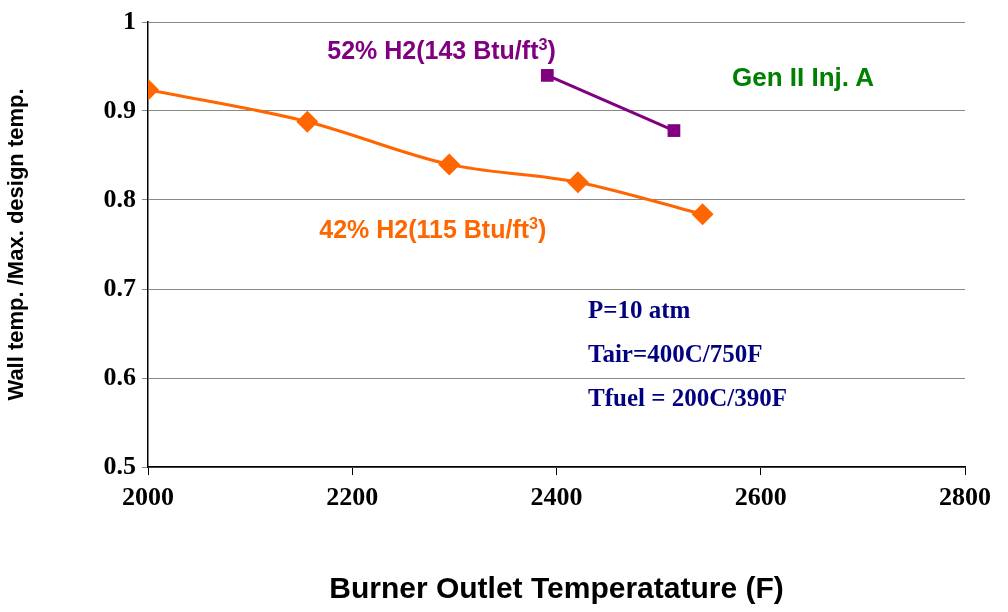  Describe the element at coordinates (119, 465) in the screenshot. I see `y-tick-label: 0.5` at that location.